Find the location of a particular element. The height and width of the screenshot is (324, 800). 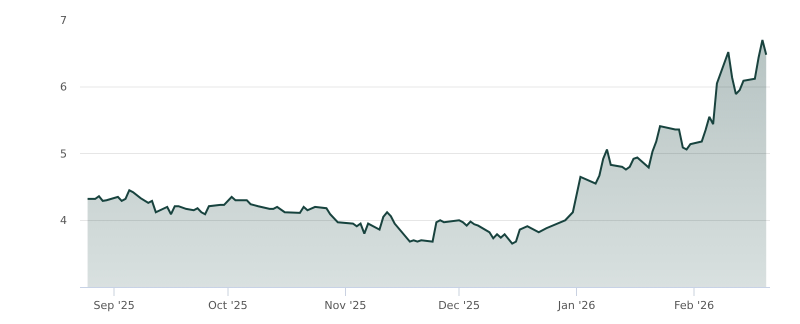

x-tick-label: Oct '25 is located at coordinates (228, 305).